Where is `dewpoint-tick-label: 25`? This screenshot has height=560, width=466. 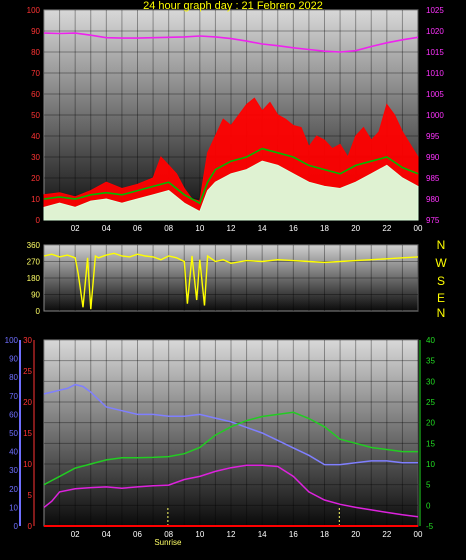 dewpoint-tick-label: 25 is located at coordinates (27, 371).